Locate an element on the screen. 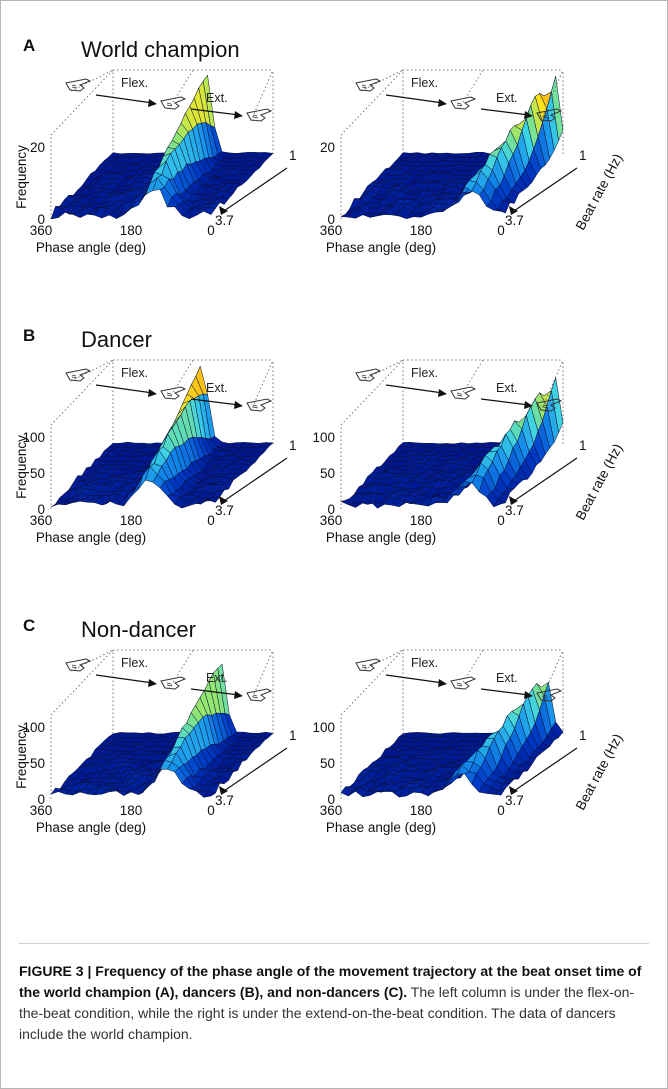 Image resolution: width=668 pixels, height=1089 pixels. flex-arrowhead is located at coordinates (152, 393).